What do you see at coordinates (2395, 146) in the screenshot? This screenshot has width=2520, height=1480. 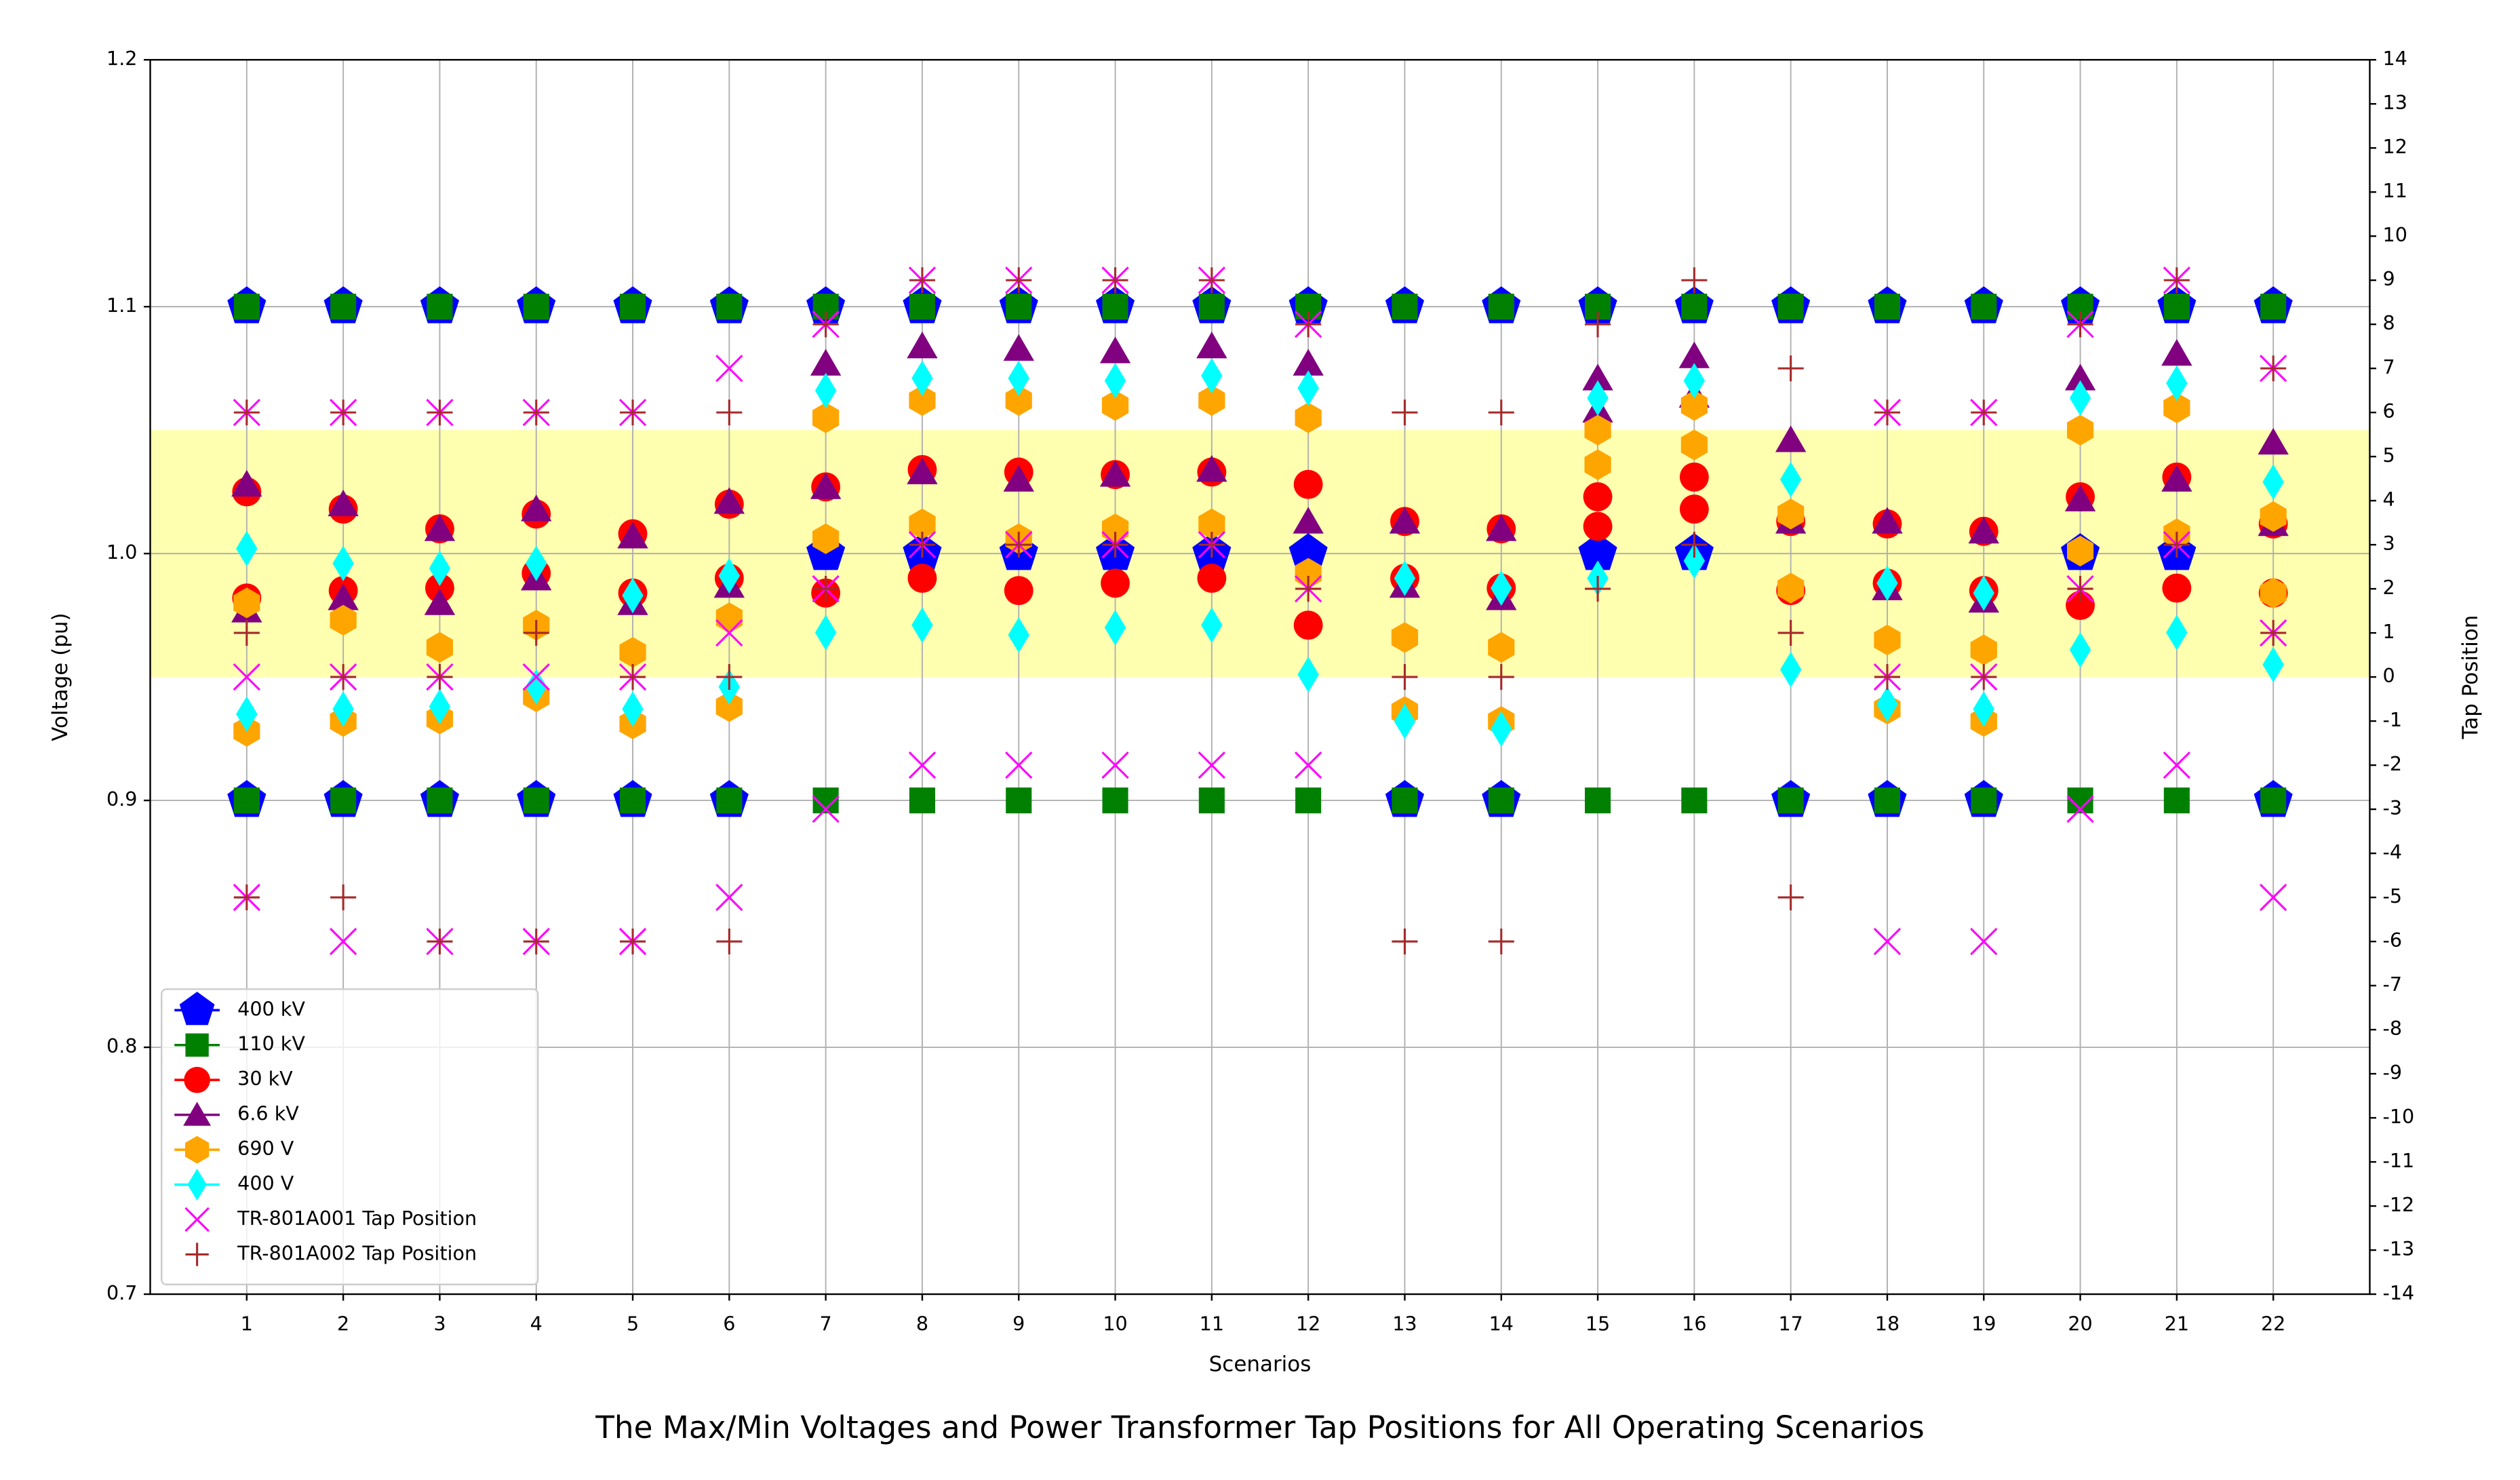 I see `y2-tick-label: 12` at bounding box center [2395, 146].